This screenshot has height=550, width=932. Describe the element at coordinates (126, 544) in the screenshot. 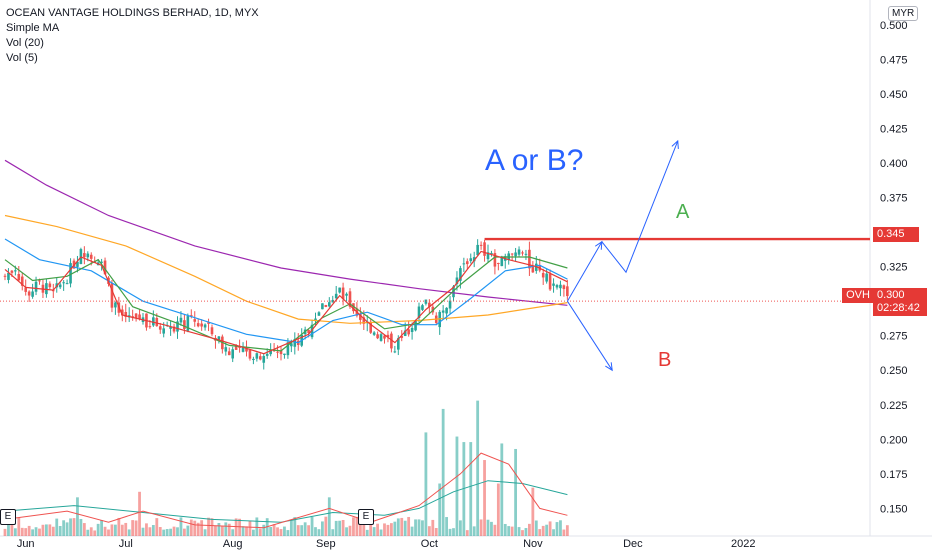

I see `x-tick-label: Jul` at that location.